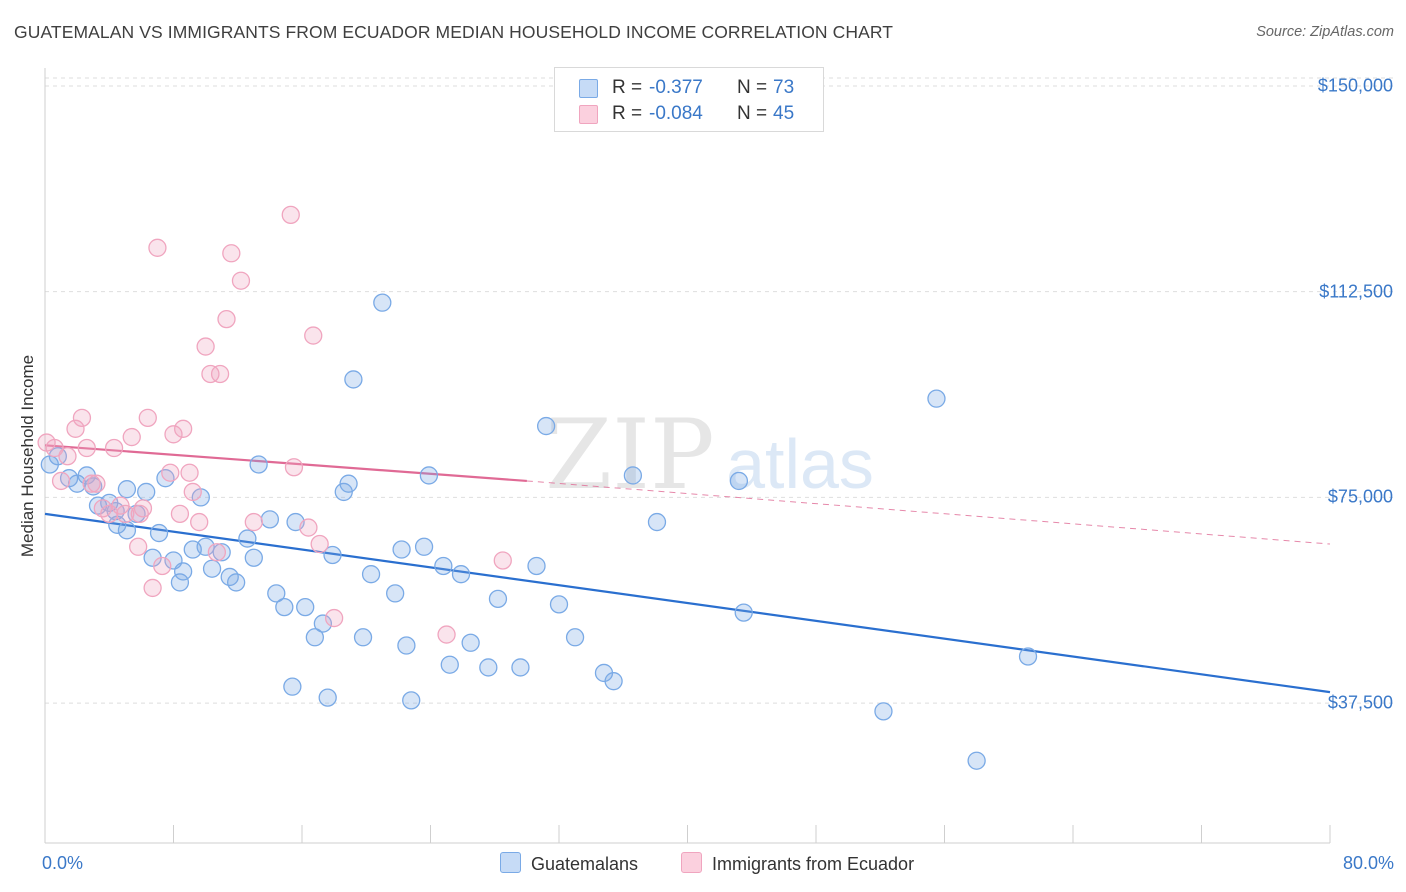  What do you see at coordinates (1360, 496) in the screenshot?
I see `y-tick-label: $75,000` at bounding box center [1360, 496].